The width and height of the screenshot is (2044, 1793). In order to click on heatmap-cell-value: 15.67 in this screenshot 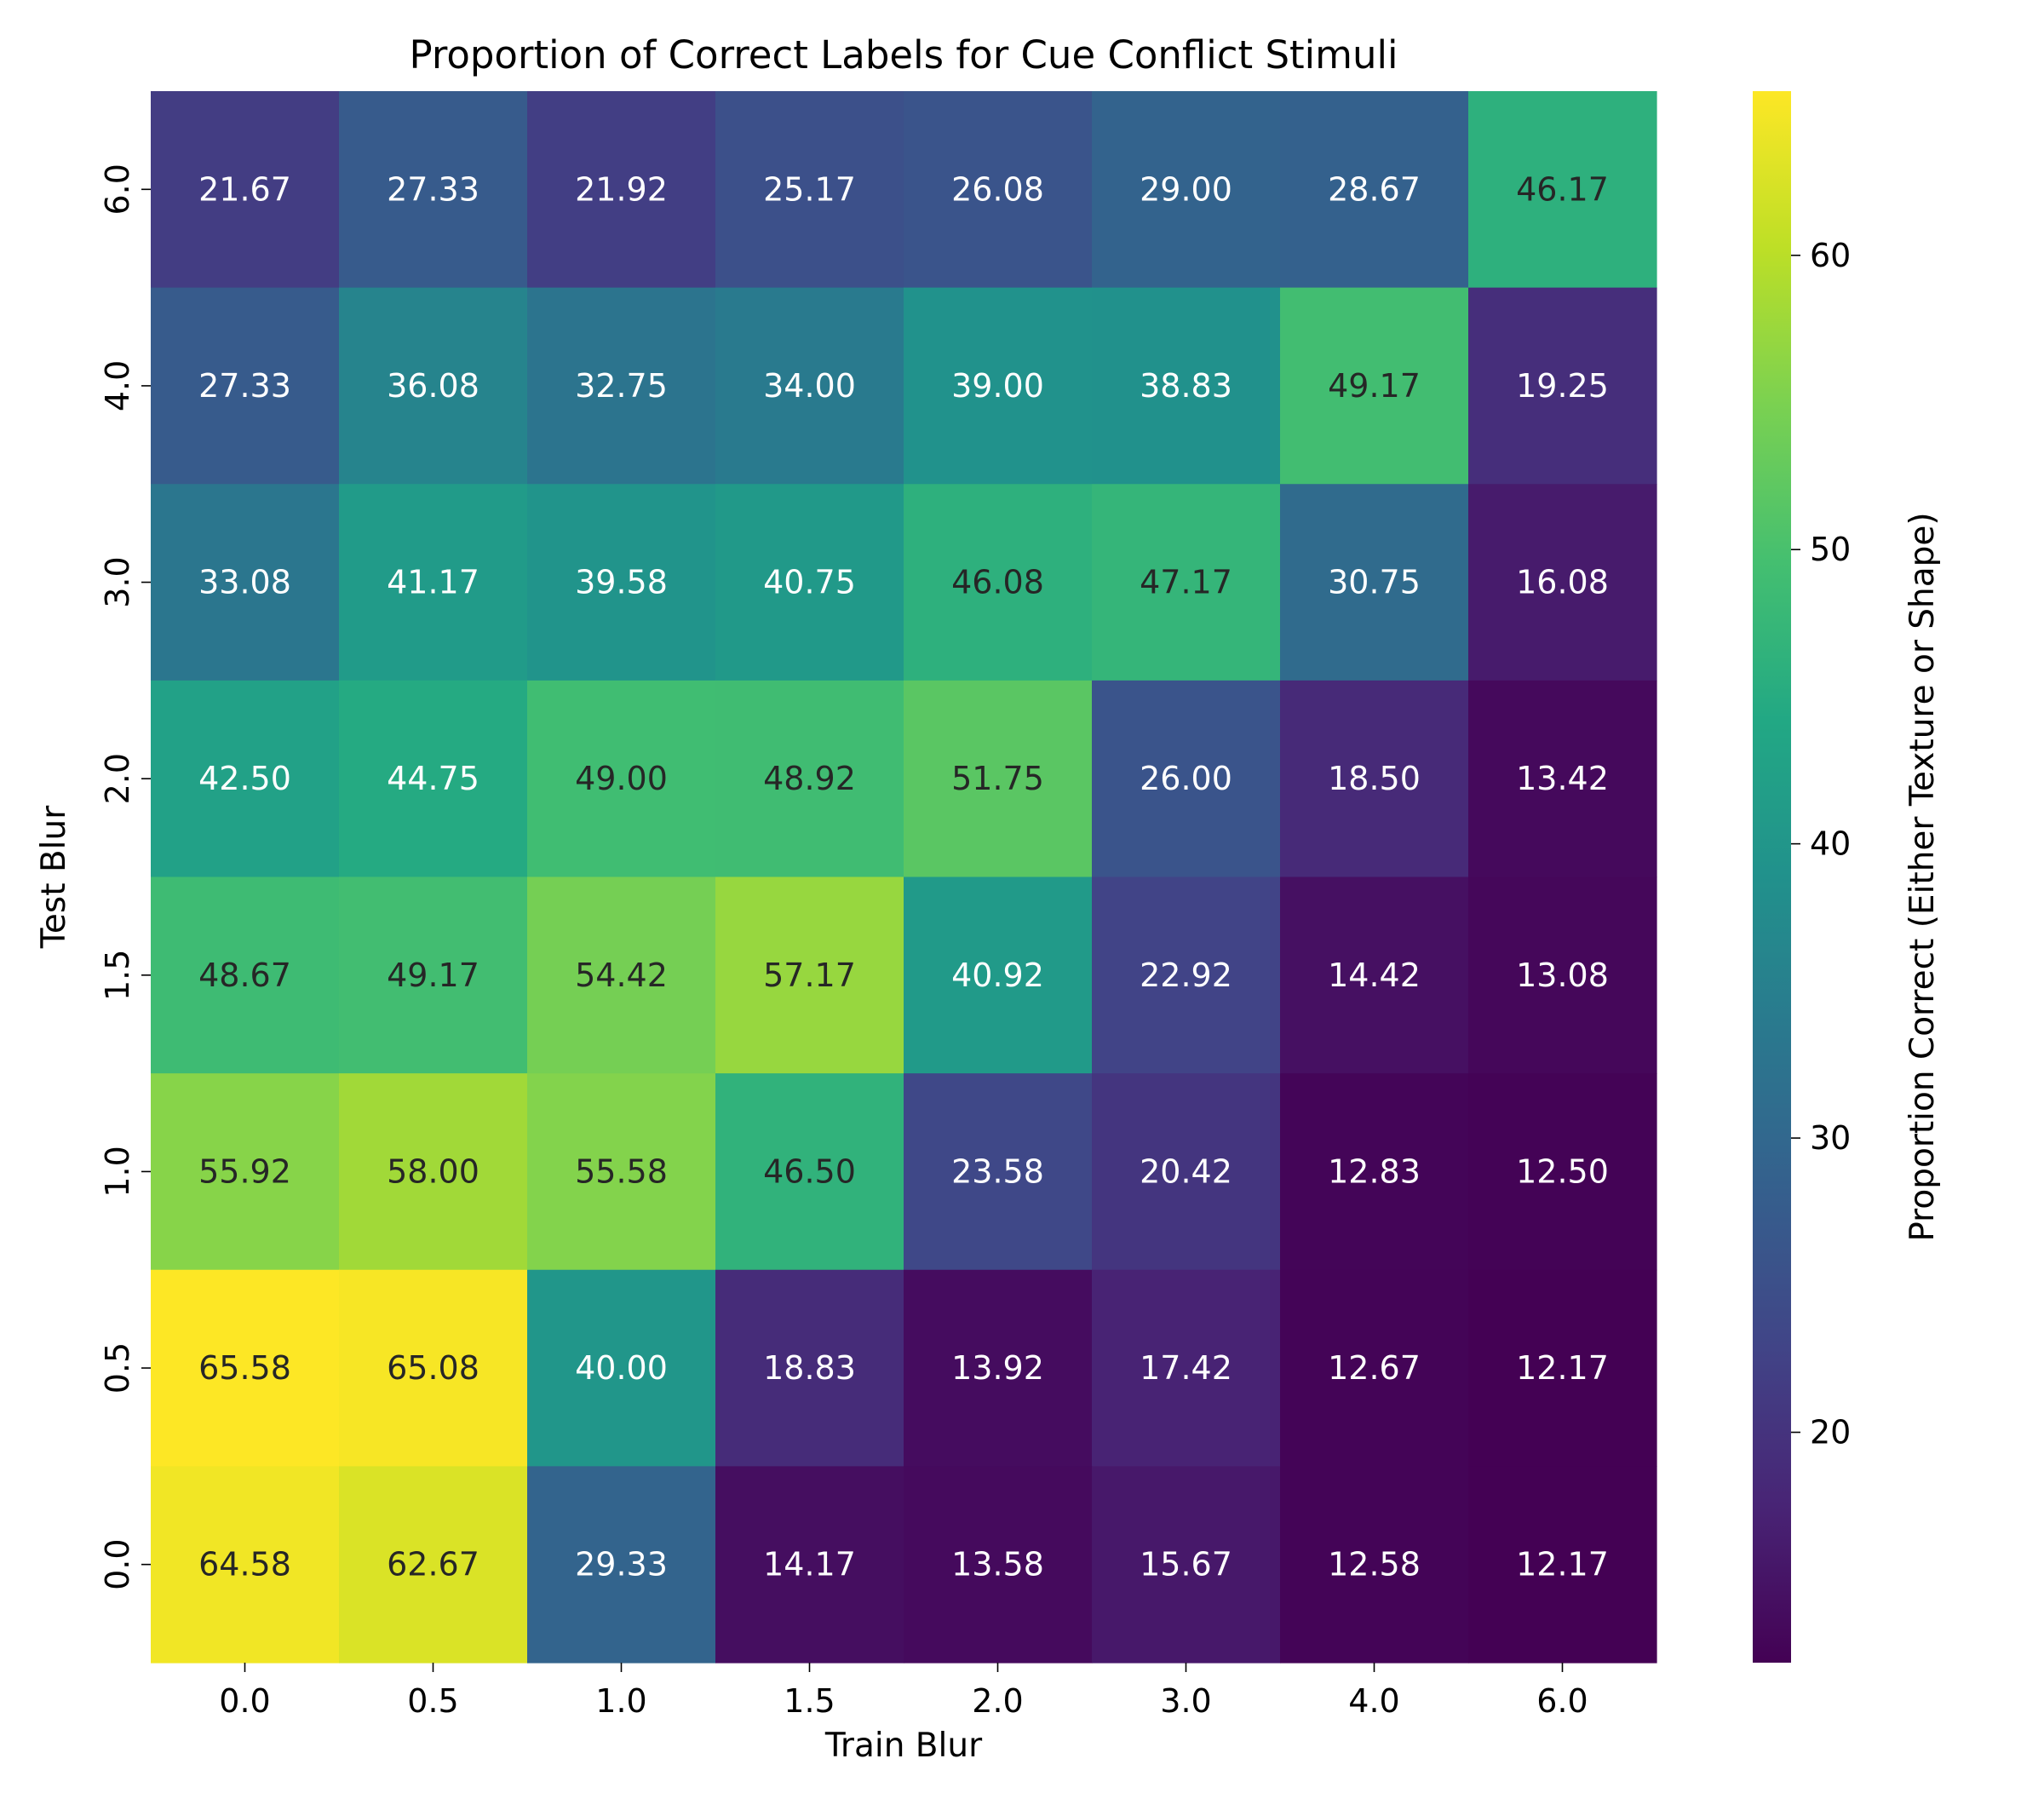, I will do `click(1186, 1565)`.